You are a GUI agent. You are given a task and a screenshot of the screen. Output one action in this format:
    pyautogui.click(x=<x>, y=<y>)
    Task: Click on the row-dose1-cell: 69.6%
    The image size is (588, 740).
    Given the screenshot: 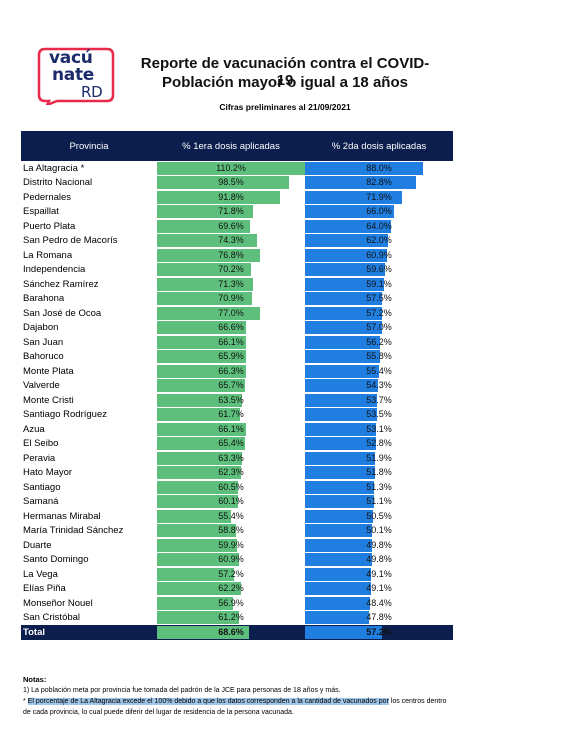 What is the action you would take?
    pyautogui.click(x=231, y=226)
    